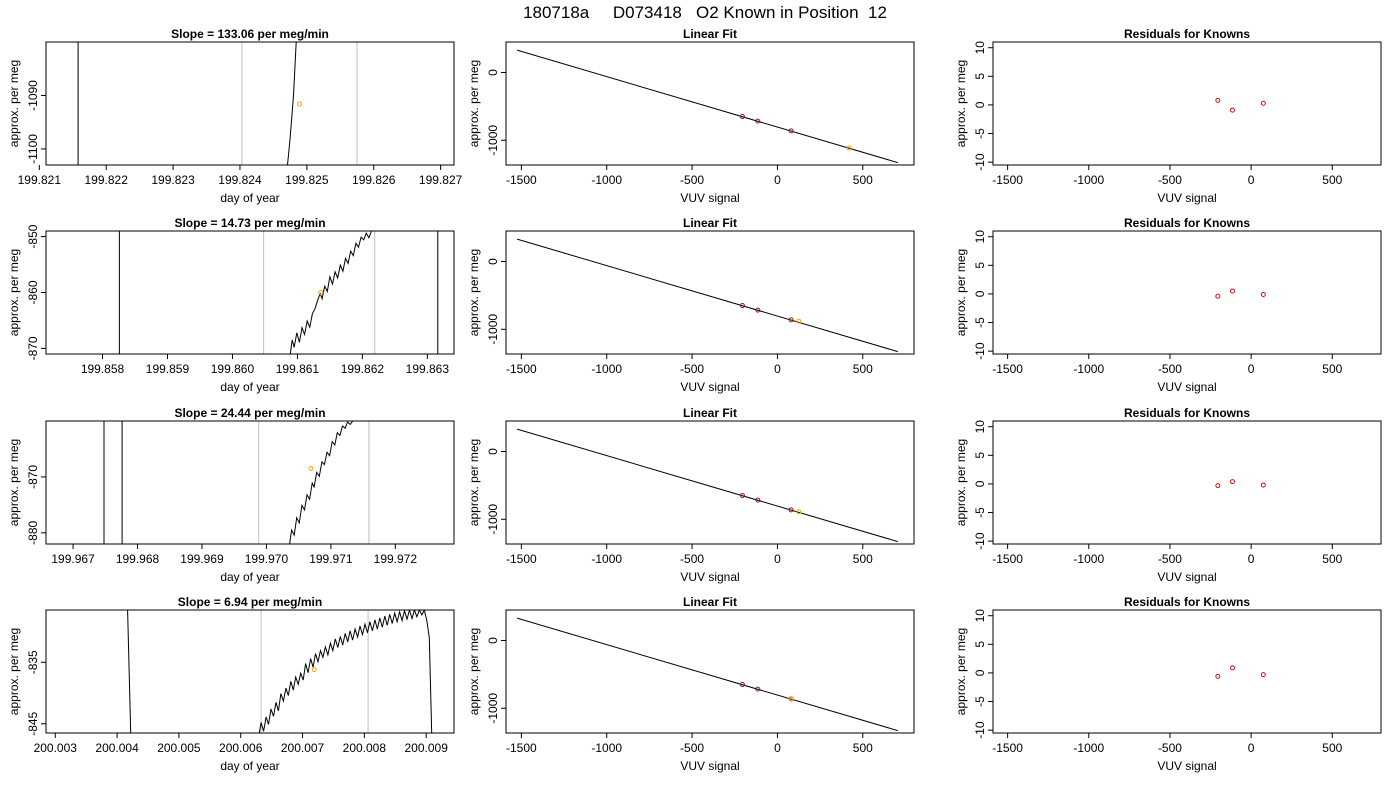  What do you see at coordinates (250, 602) in the screenshot?
I see `panel-title: Slope = 6.94 per meg/min` at bounding box center [250, 602].